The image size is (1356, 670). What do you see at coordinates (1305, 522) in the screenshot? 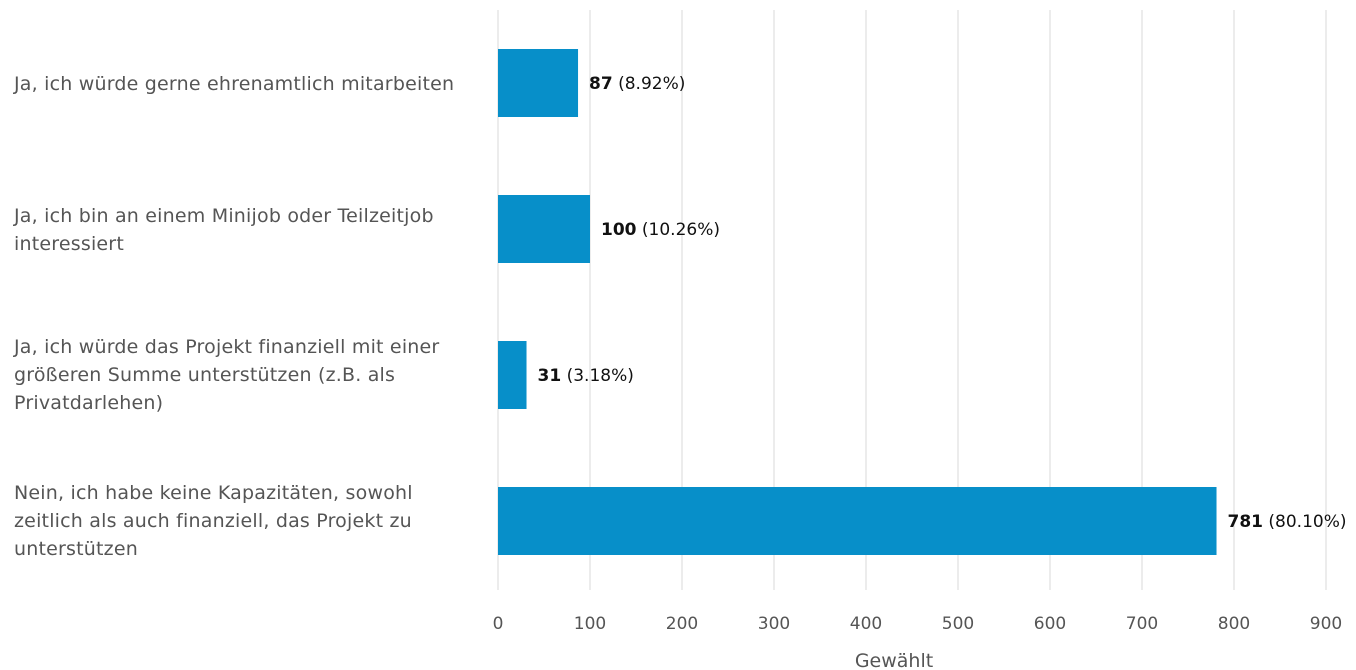
I see `data-label-percent: (80.10%)` at bounding box center [1305, 522].